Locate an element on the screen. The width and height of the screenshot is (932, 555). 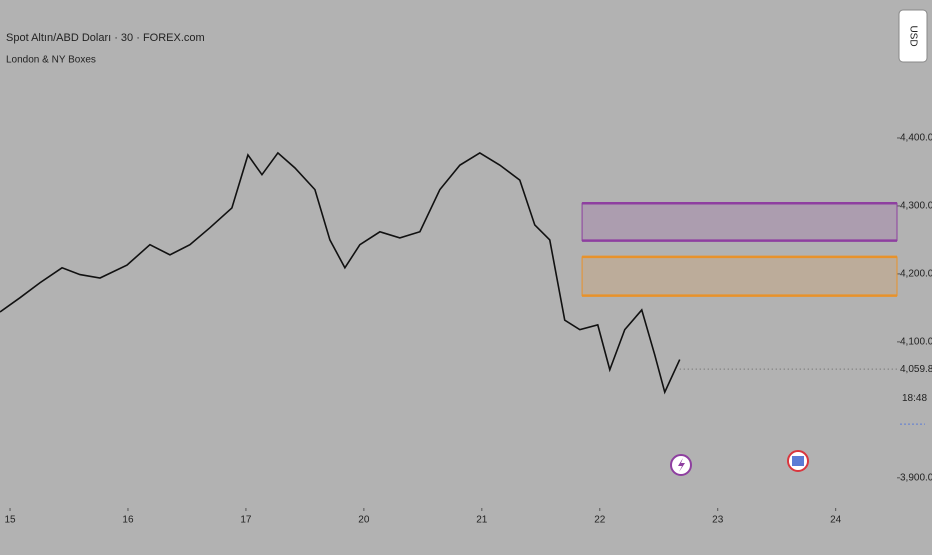
x-tick-label: 21 is located at coordinates (482, 520).